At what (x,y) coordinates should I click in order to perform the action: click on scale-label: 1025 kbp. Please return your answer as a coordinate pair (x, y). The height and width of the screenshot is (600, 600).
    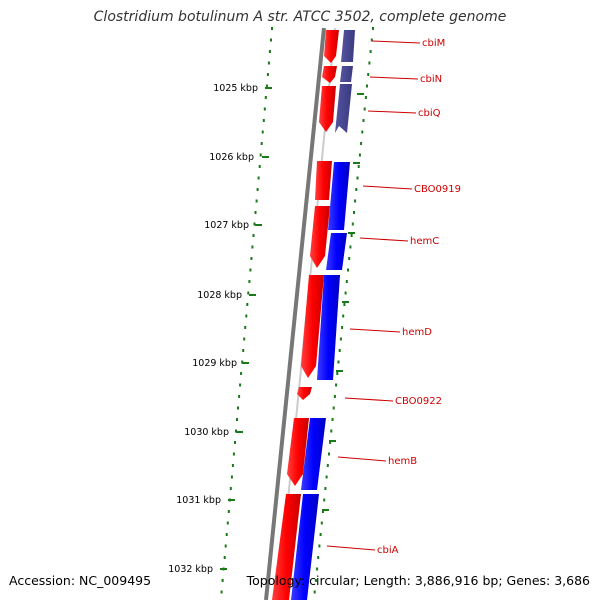
    Looking at the image, I should click on (235, 88).